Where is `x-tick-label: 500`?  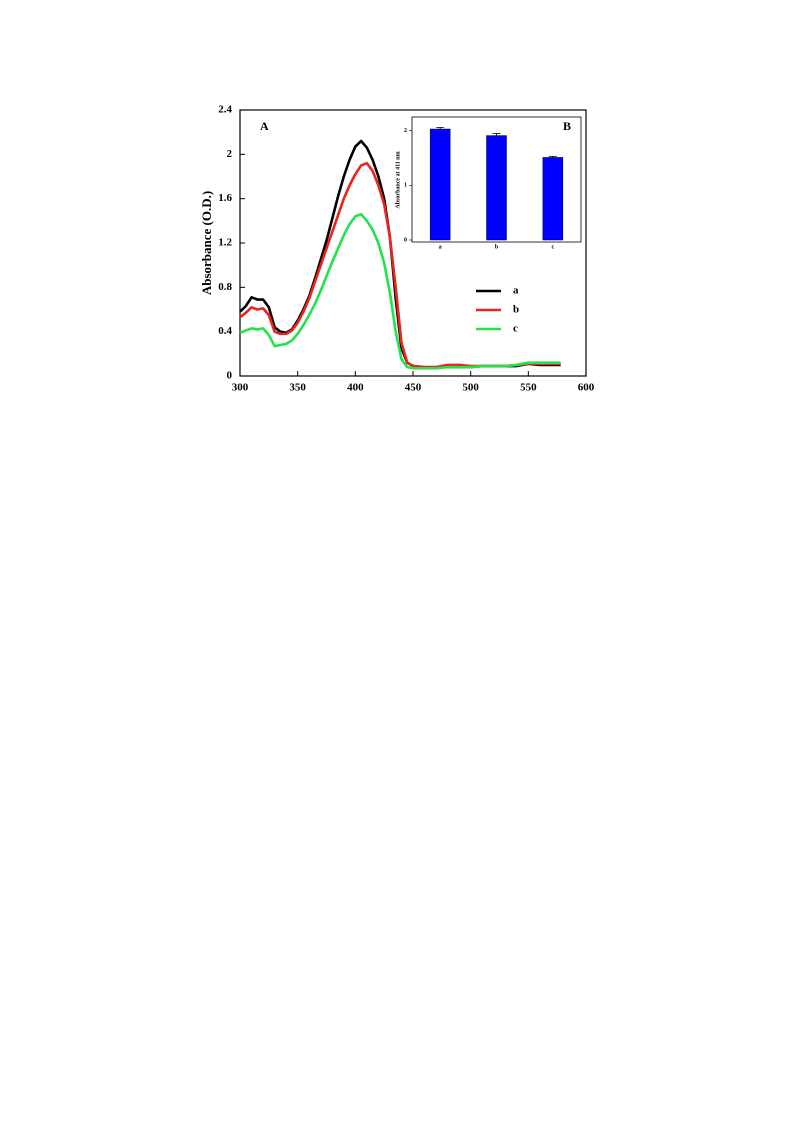
x-tick-label: 500 is located at coordinates (470, 388).